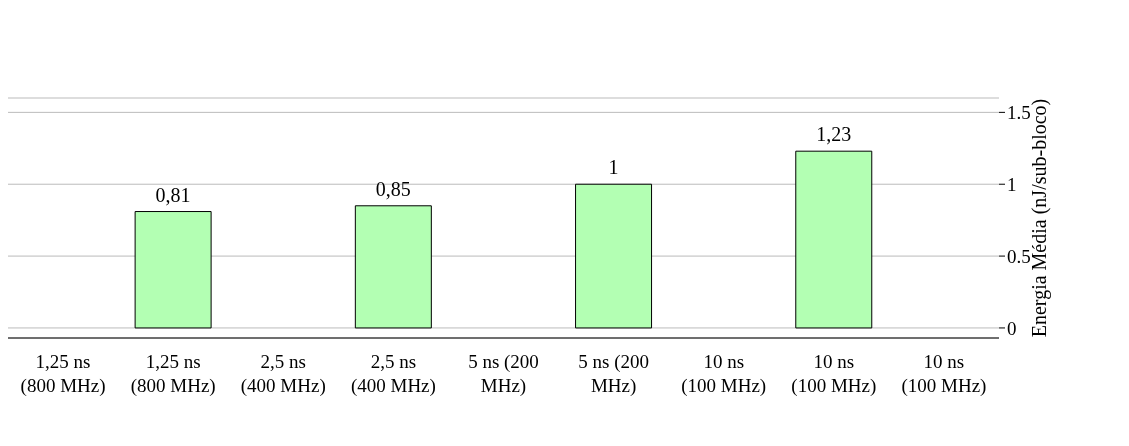  I want to click on data-label: 0,85, so click(393, 188).